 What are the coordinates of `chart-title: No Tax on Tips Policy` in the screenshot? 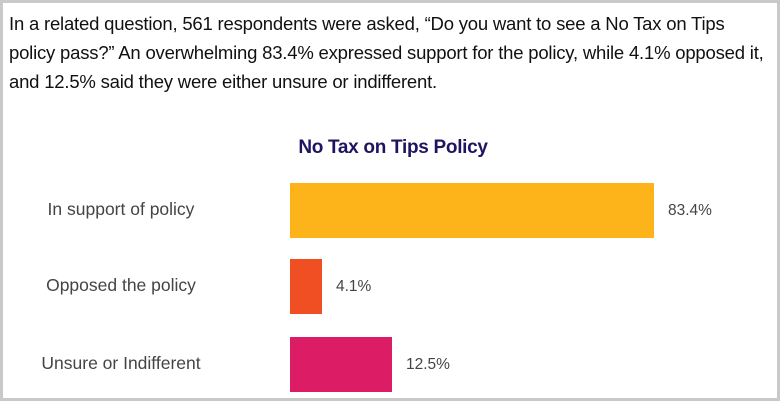 It's located at (393, 147).